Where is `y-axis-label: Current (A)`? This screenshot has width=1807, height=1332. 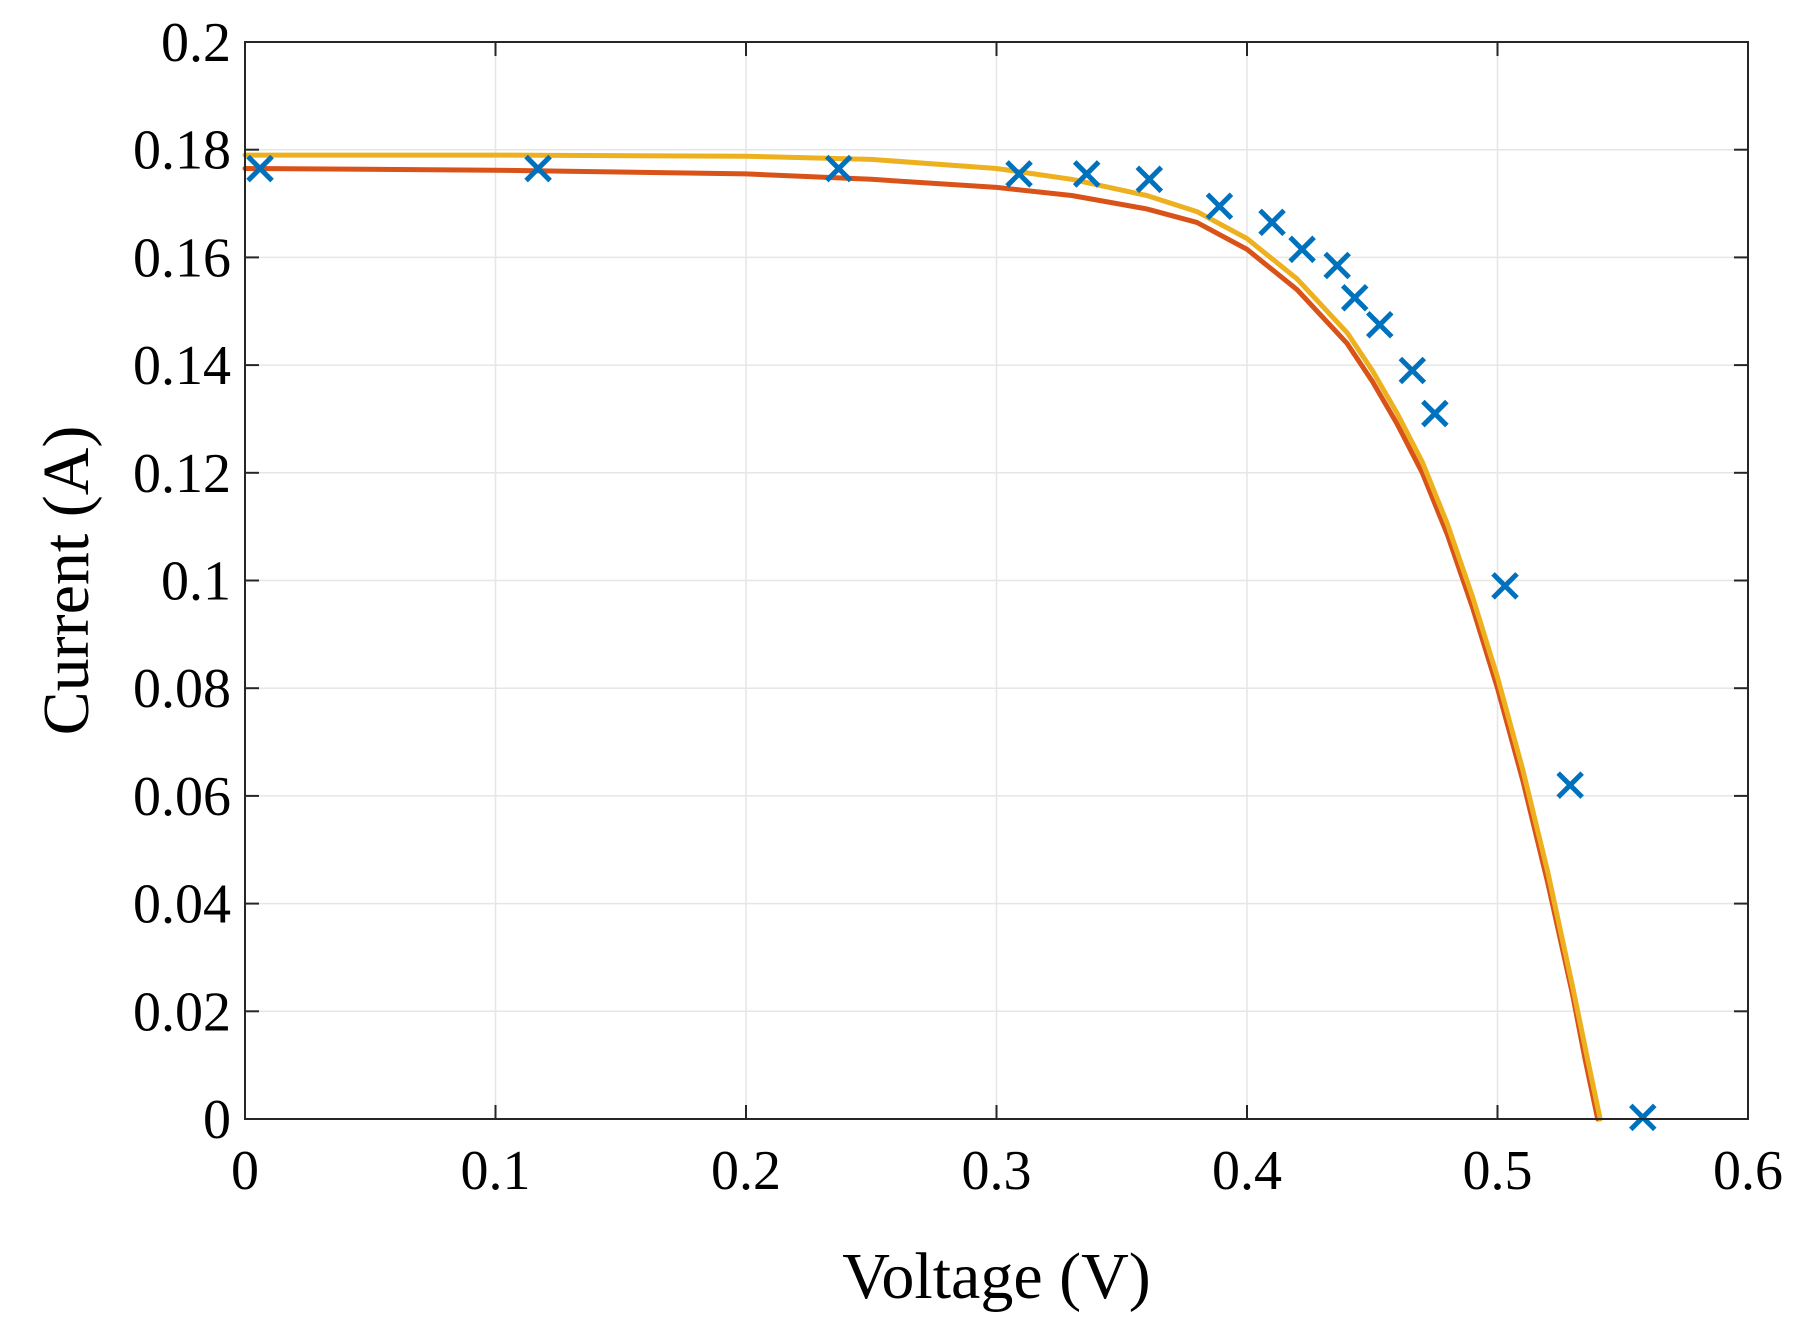 y-axis-label: Current (A) is located at coordinates (66, 581).